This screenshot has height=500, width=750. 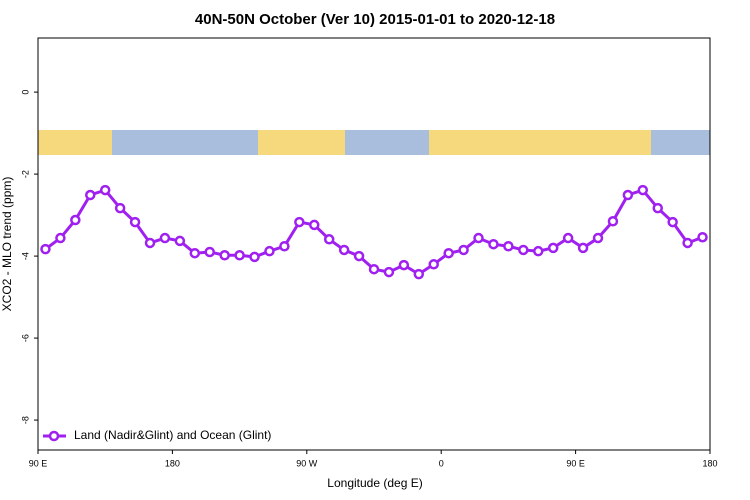 What do you see at coordinates (441, 463) in the screenshot?
I see `x-tick-label: 0` at bounding box center [441, 463].